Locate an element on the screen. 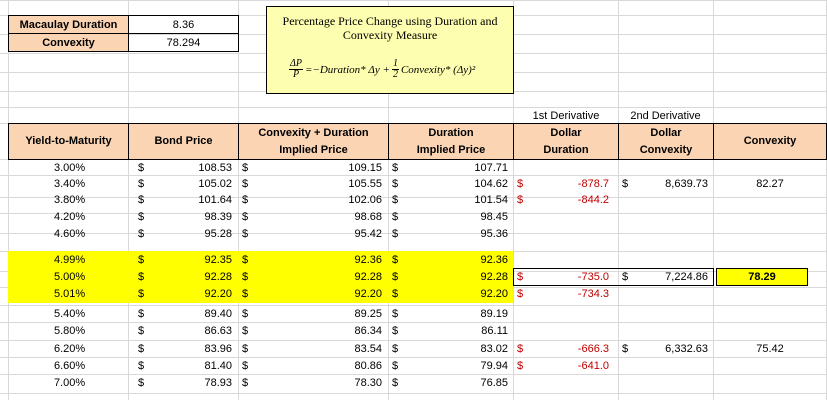 This screenshot has height=400, width=827. convexity-label: Convexity is located at coordinates (68, 42).